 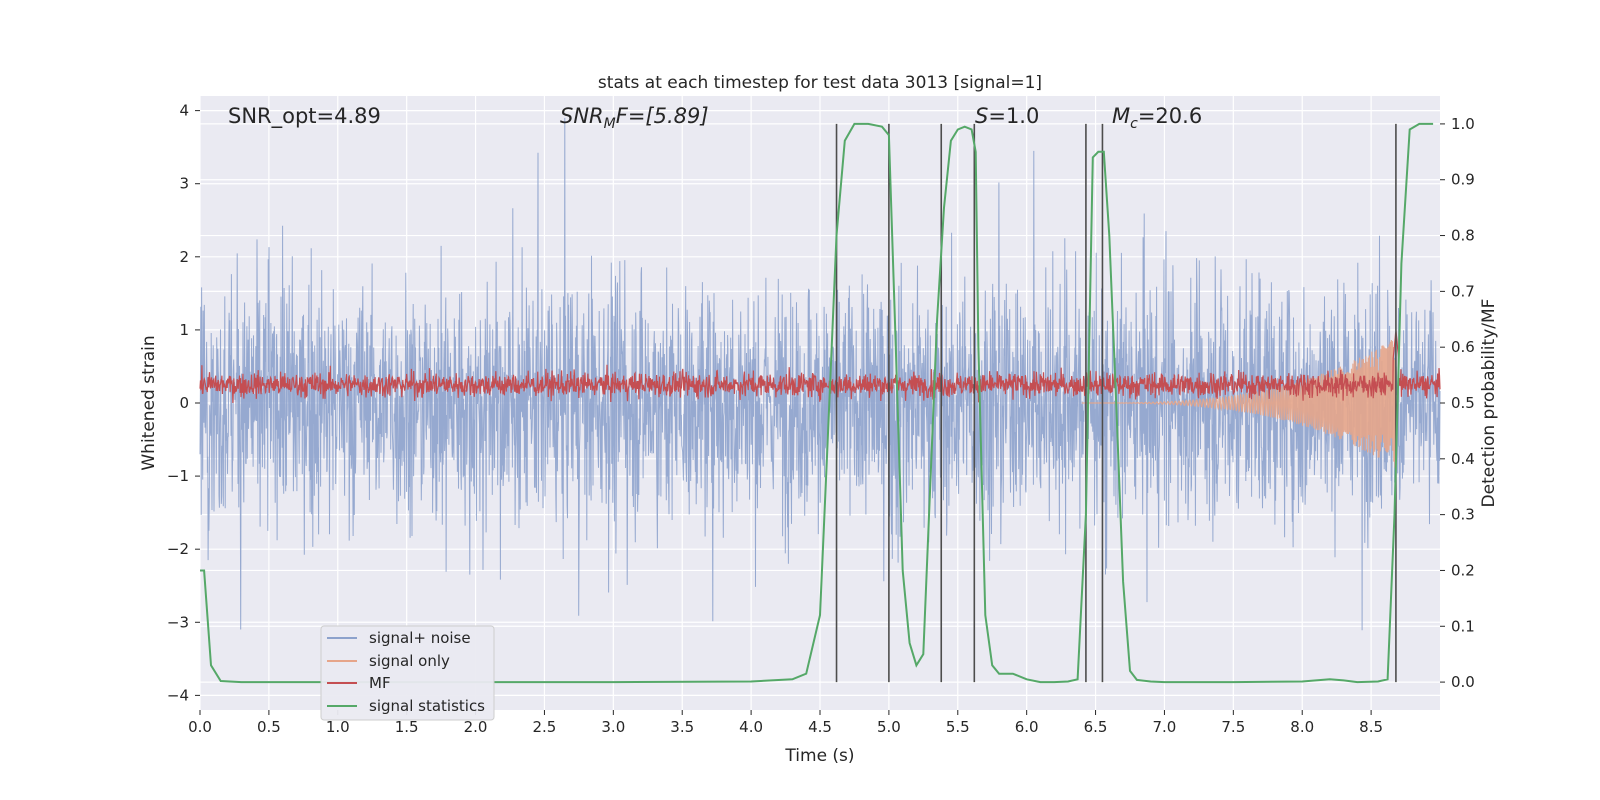 I want to click on y-right-tick-label: 0.4, so click(x=1463, y=459).